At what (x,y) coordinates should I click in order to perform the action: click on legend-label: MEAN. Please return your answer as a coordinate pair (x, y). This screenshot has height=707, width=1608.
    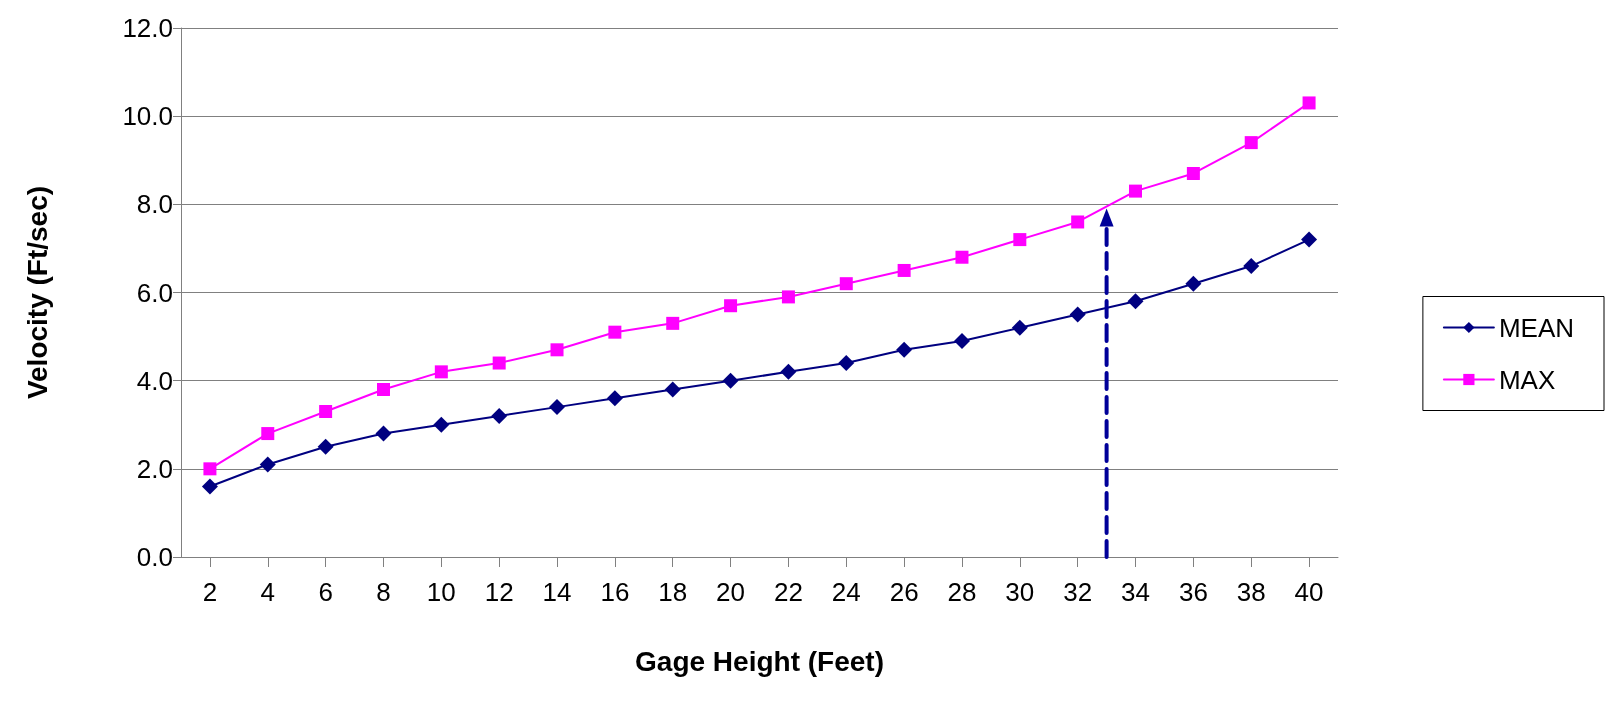
    Looking at the image, I should click on (1536, 327).